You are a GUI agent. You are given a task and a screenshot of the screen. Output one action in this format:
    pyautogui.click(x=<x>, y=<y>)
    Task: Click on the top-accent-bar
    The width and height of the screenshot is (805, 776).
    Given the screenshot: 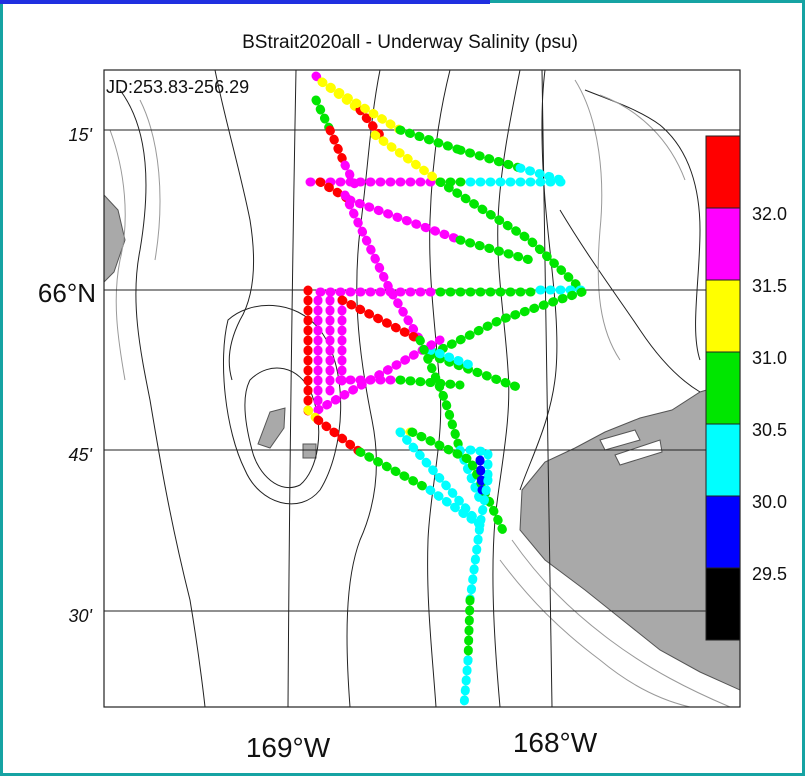 What is the action you would take?
    pyautogui.click(x=245, y=2)
    